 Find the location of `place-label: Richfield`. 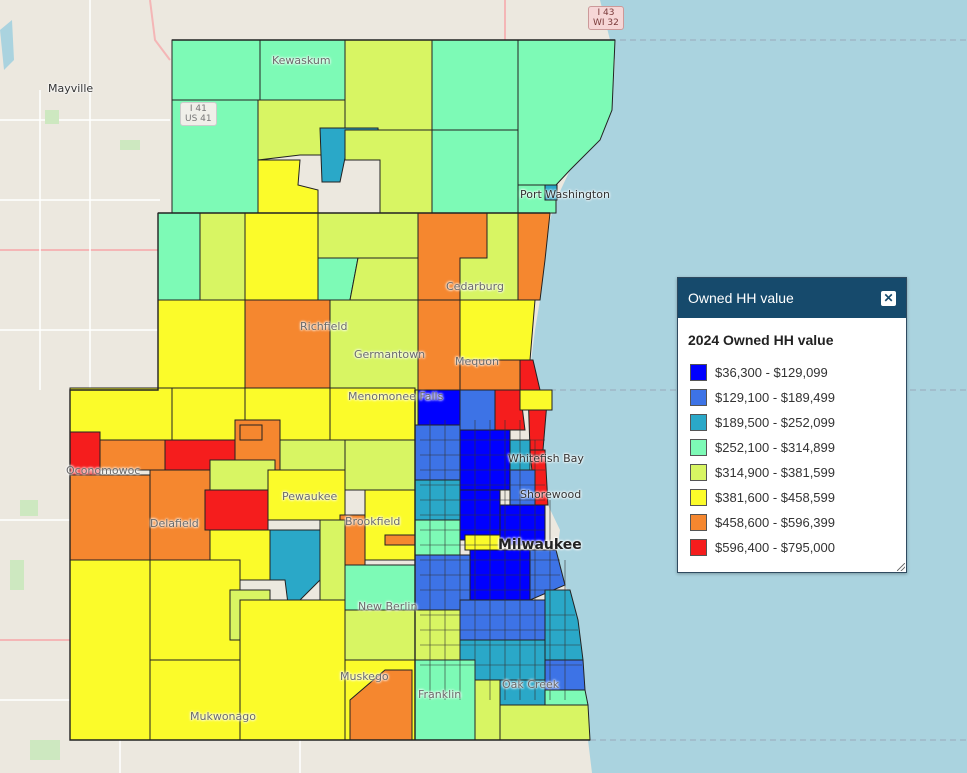

place-label: Richfield is located at coordinates (324, 326).